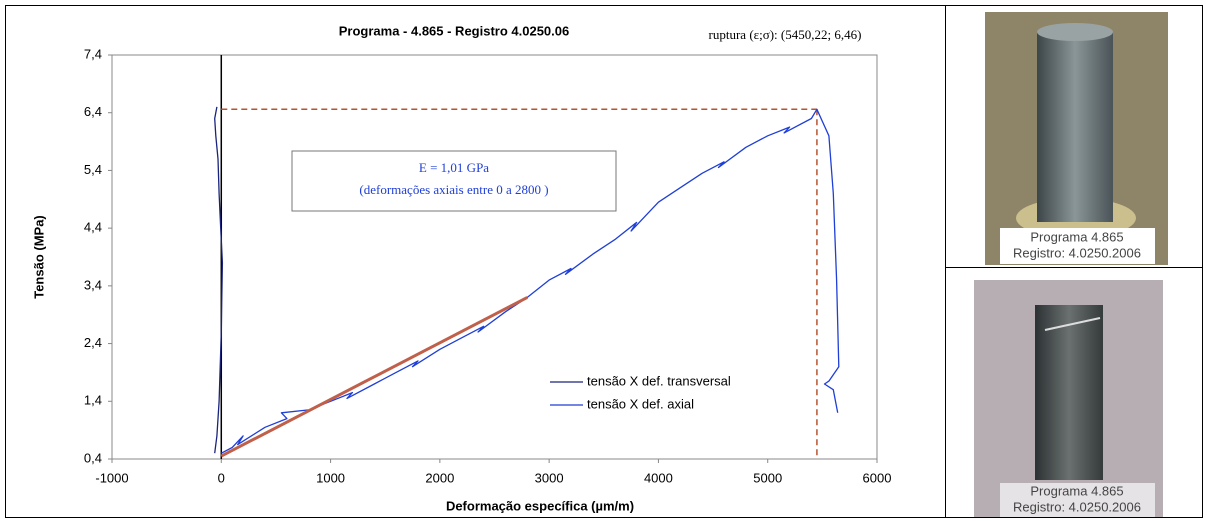 The height and width of the screenshot is (521, 1208). Describe the element at coordinates (549, 477) in the screenshot. I see `x-tick-label: 3000` at that location.